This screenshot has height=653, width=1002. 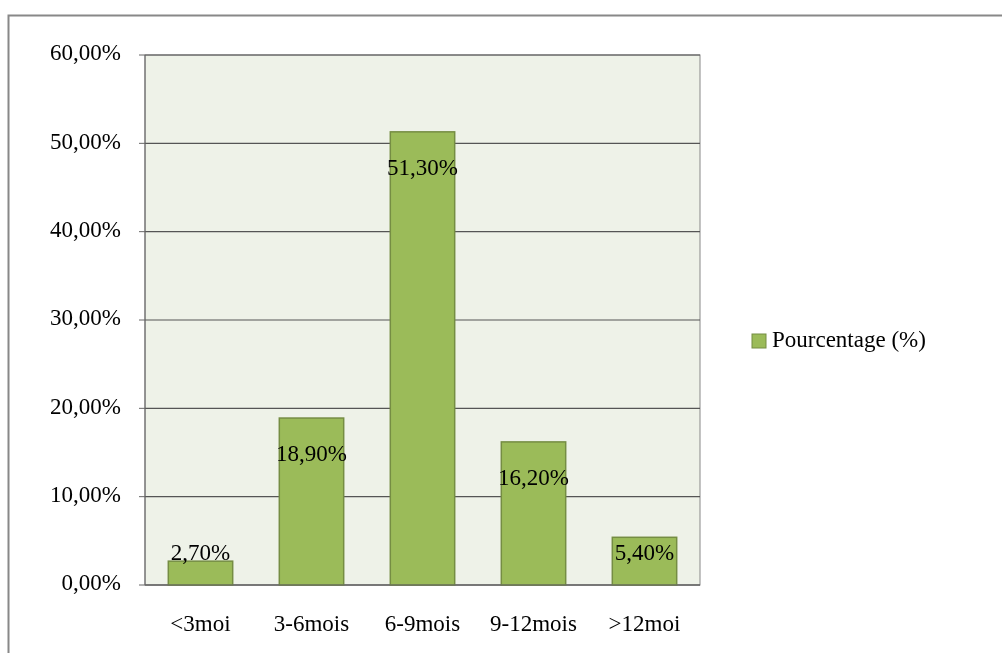 What do you see at coordinates (200, 623) in the screenshot?
I see `x-tick-label: <3moi` at bounding box center [200, 623].